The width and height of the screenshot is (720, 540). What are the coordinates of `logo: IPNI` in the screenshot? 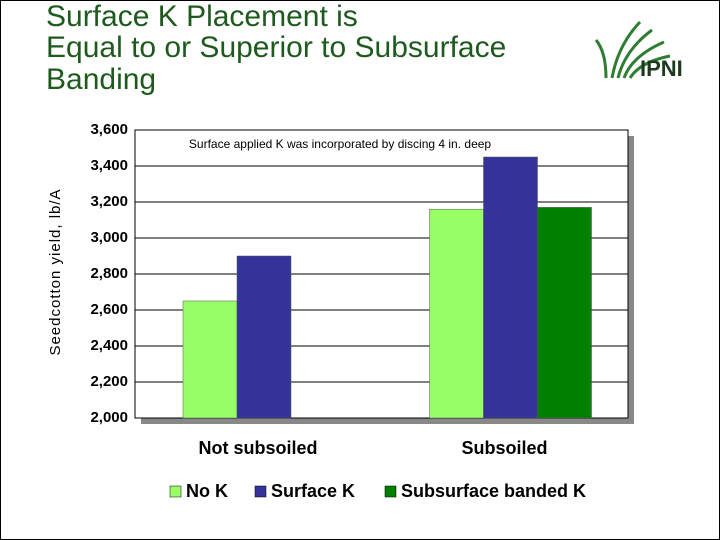 It's located at (638, 50).